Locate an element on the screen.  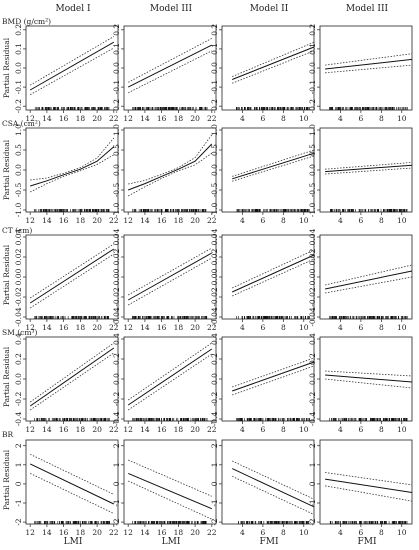
panel-sm-col2: -0.4 -0.2 0.0 0.2 0.4 12 14 16 18 20 22 is located at coordinates (164, 383).